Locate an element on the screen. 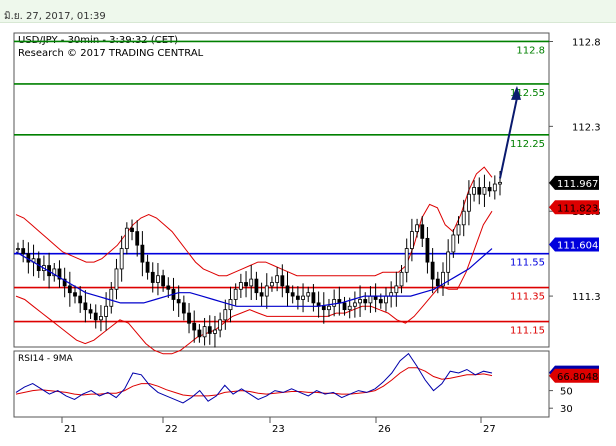 The image size is (616, 446). level-label: 112.8 is located at coordinates (530, 50).